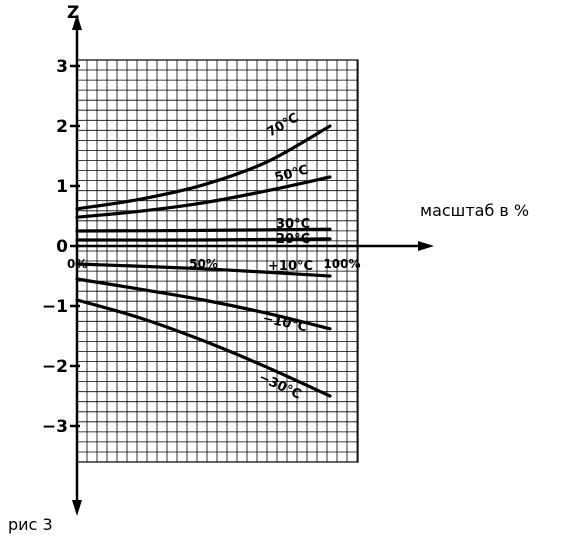  What do you see at coordinates (30, 524) in the screenshot?
I see `figure-caption: рис 3` at bounding box center [30, 524].